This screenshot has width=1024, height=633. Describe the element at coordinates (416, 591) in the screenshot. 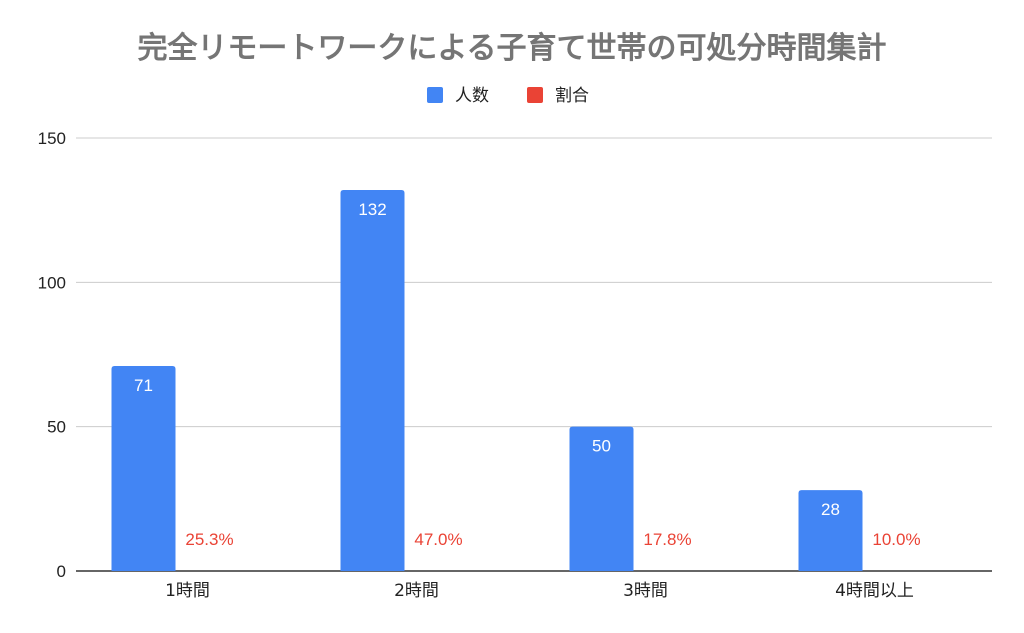

I see `x-tick-label: 2時間` at that location.